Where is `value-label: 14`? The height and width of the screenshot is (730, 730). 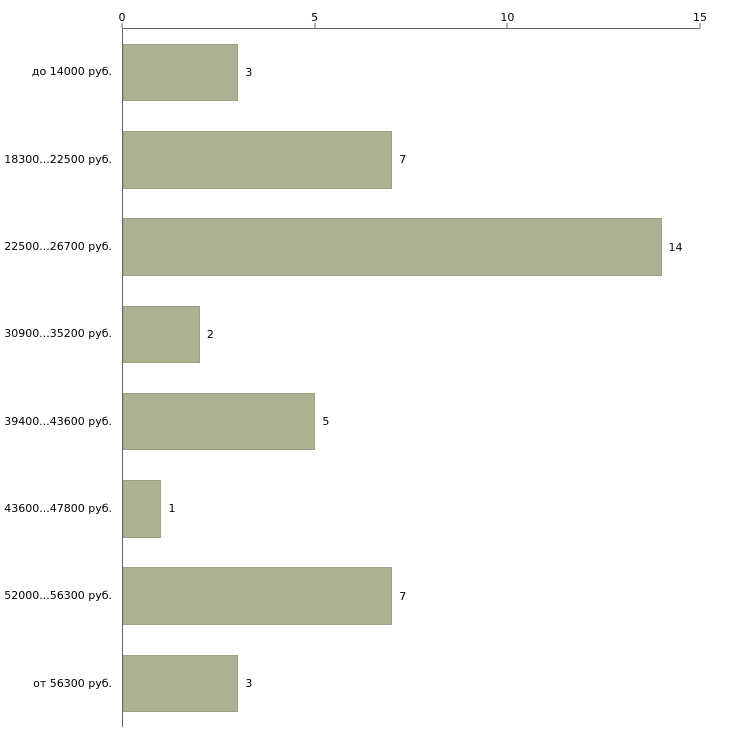 value-label: 14 is located at coordinates (675, 247).